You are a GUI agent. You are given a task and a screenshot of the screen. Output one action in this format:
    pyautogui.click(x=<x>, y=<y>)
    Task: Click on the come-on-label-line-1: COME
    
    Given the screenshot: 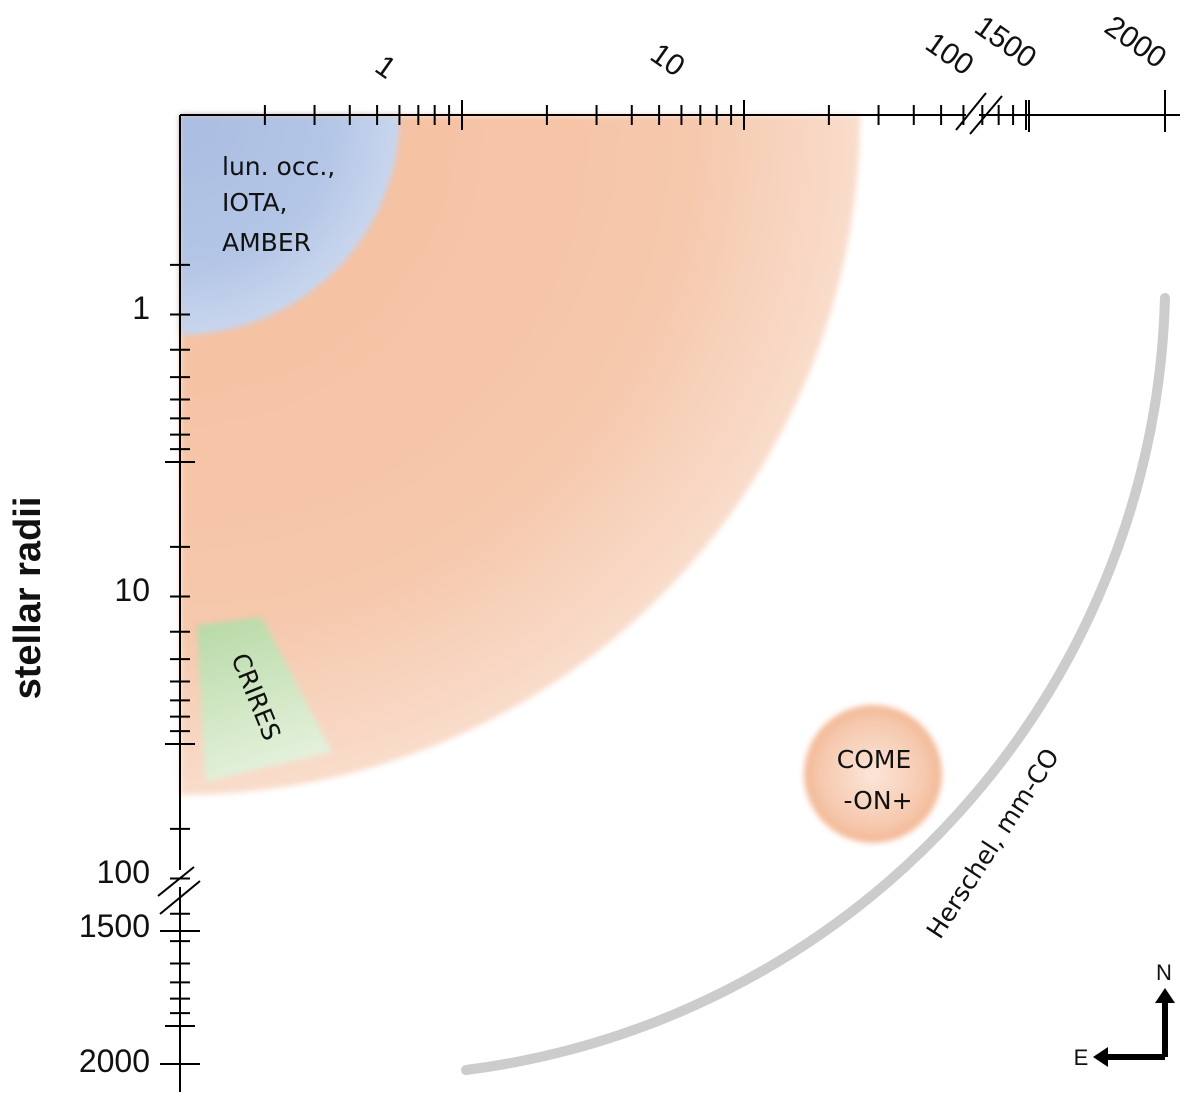 What is the action you would take?
    pyautogui.click(x=874, y=759)
    